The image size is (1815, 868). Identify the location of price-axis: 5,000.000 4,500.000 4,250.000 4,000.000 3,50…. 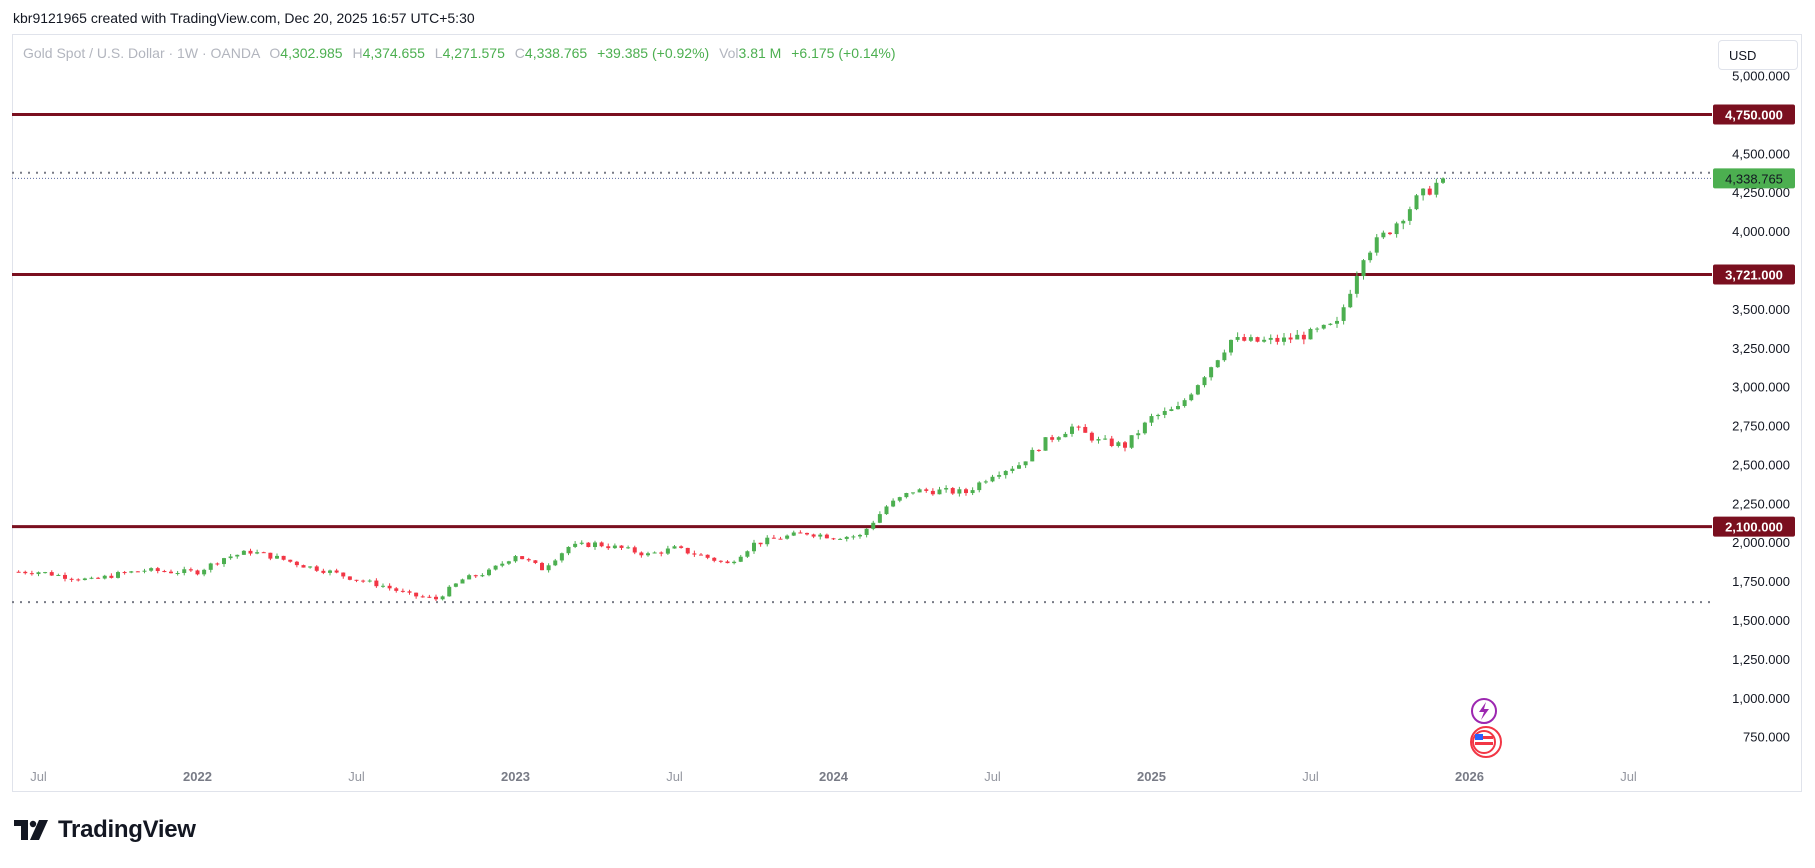
(1761, 407).